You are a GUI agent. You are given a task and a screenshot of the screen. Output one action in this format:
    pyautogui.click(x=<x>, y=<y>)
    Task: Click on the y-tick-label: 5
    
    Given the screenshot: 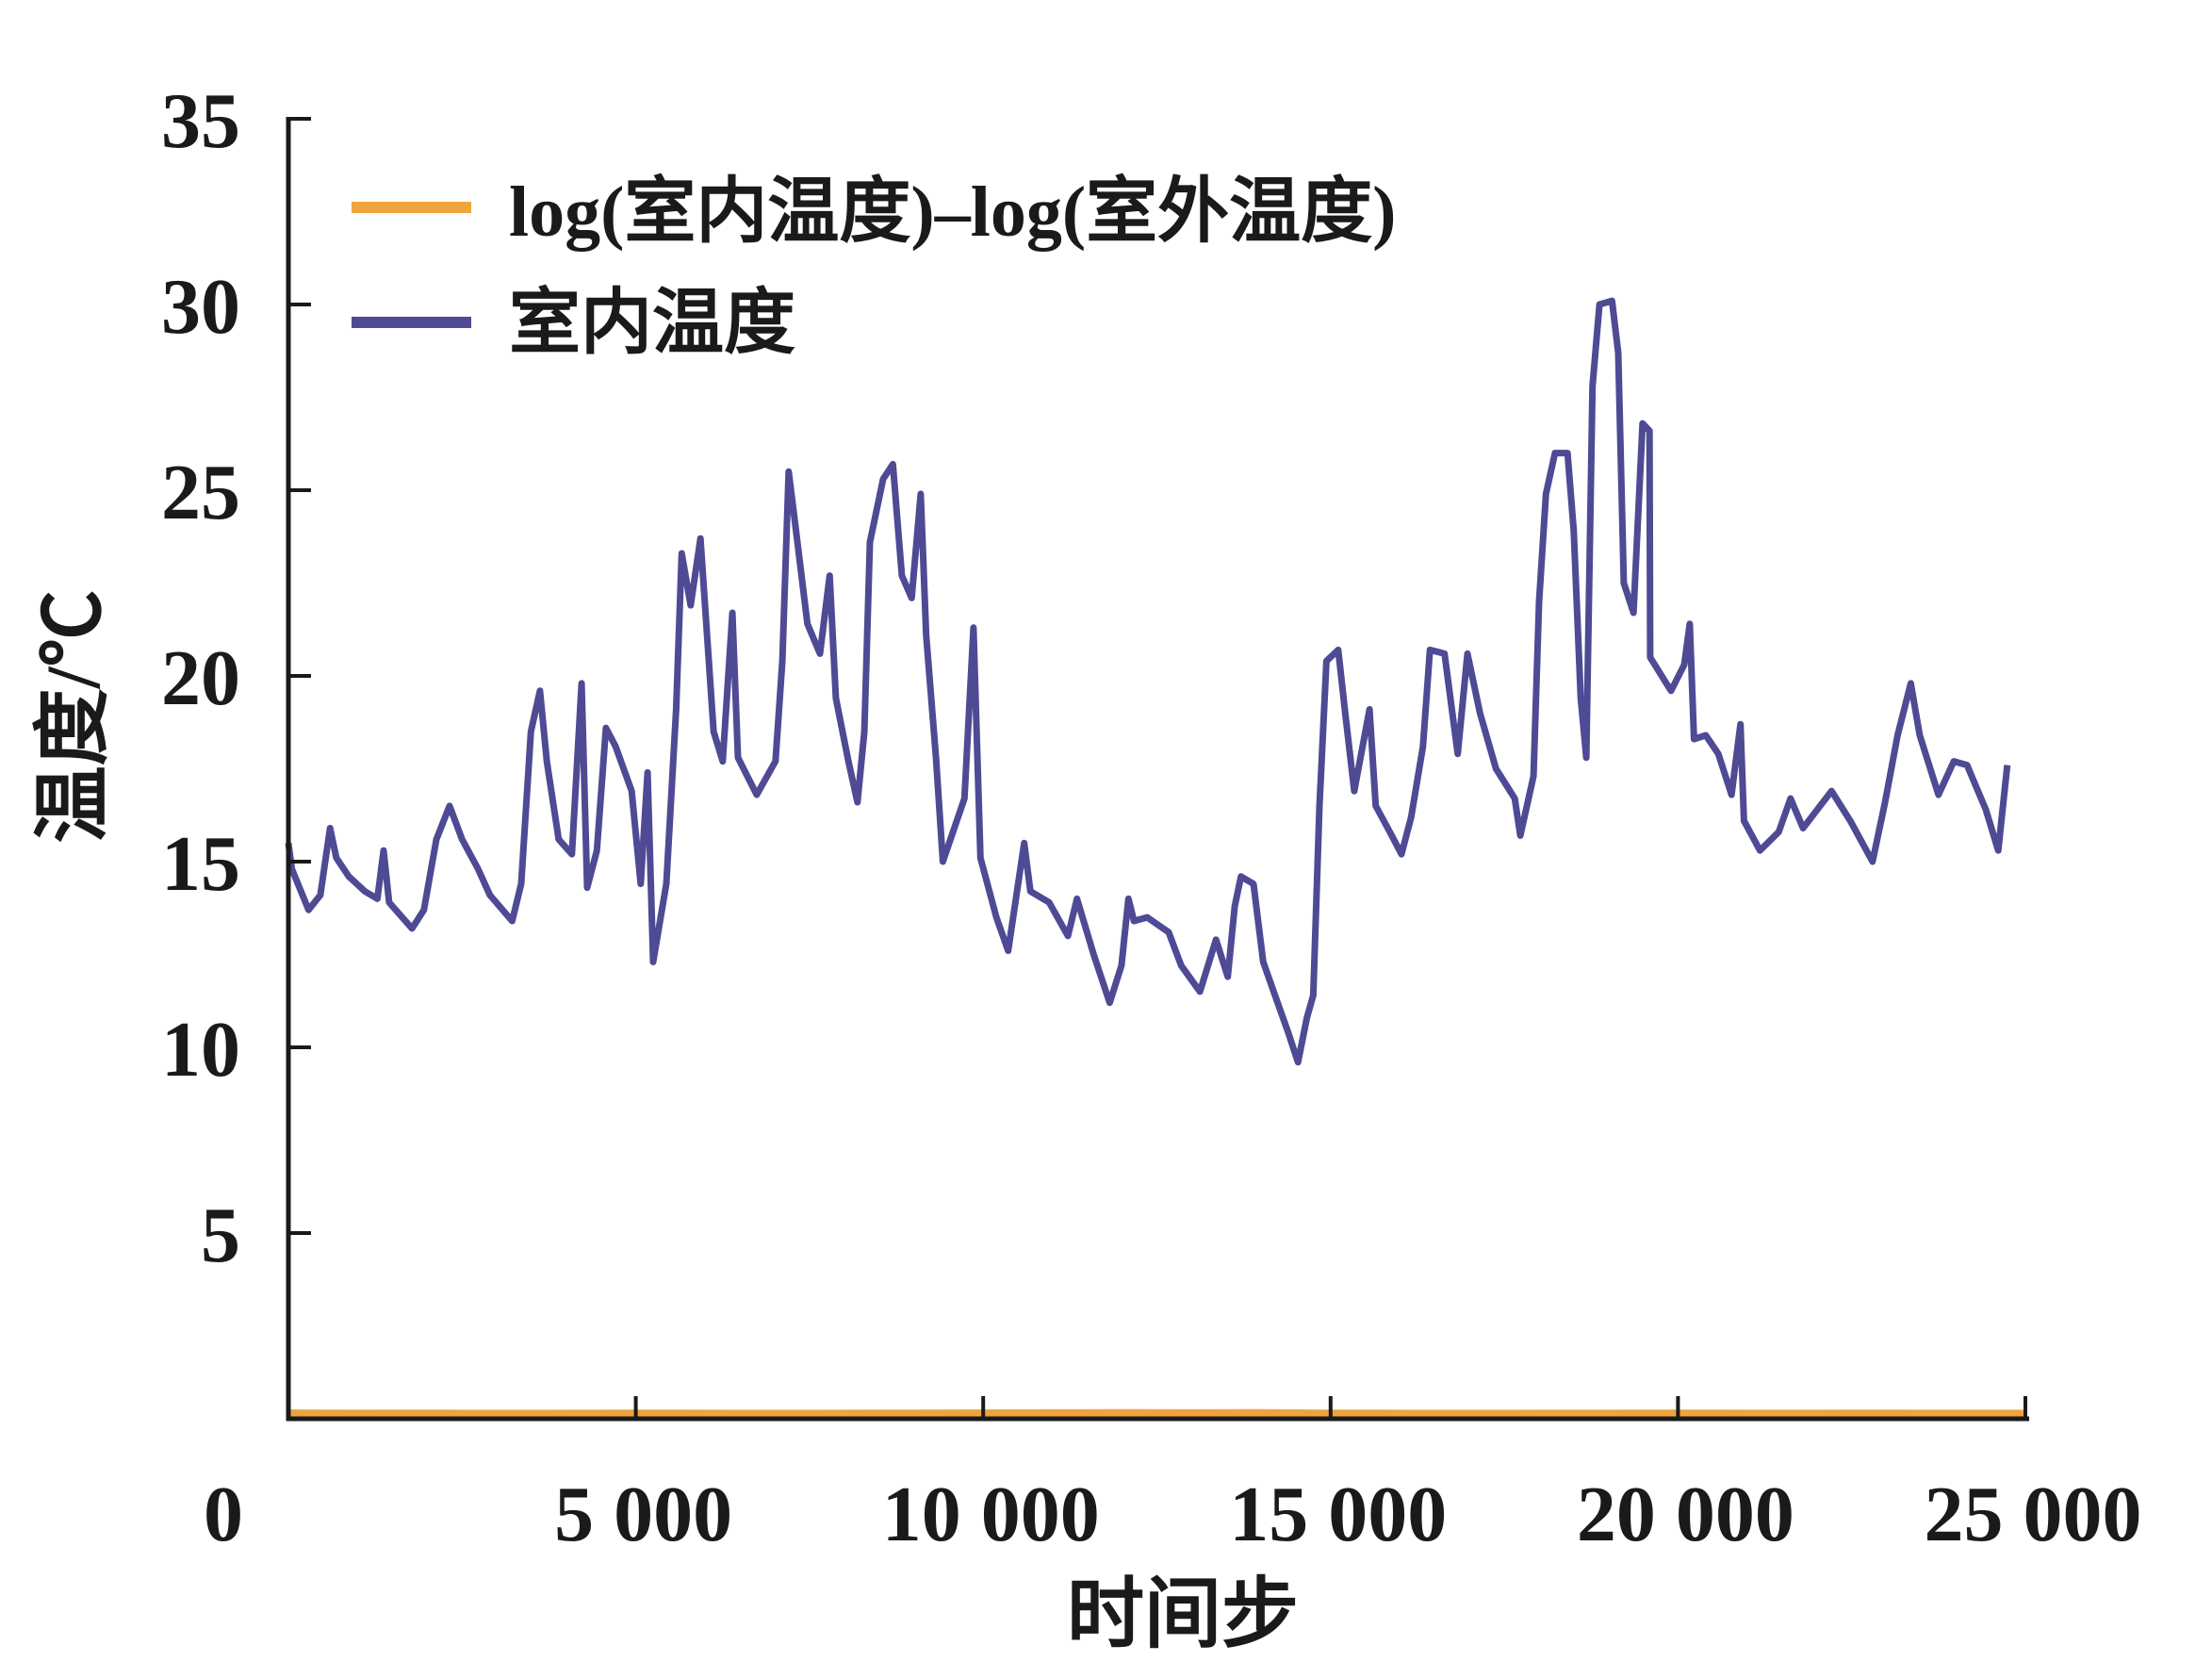 What is the action you would take?
    pyautogui.click(x=220, y=1236)
    